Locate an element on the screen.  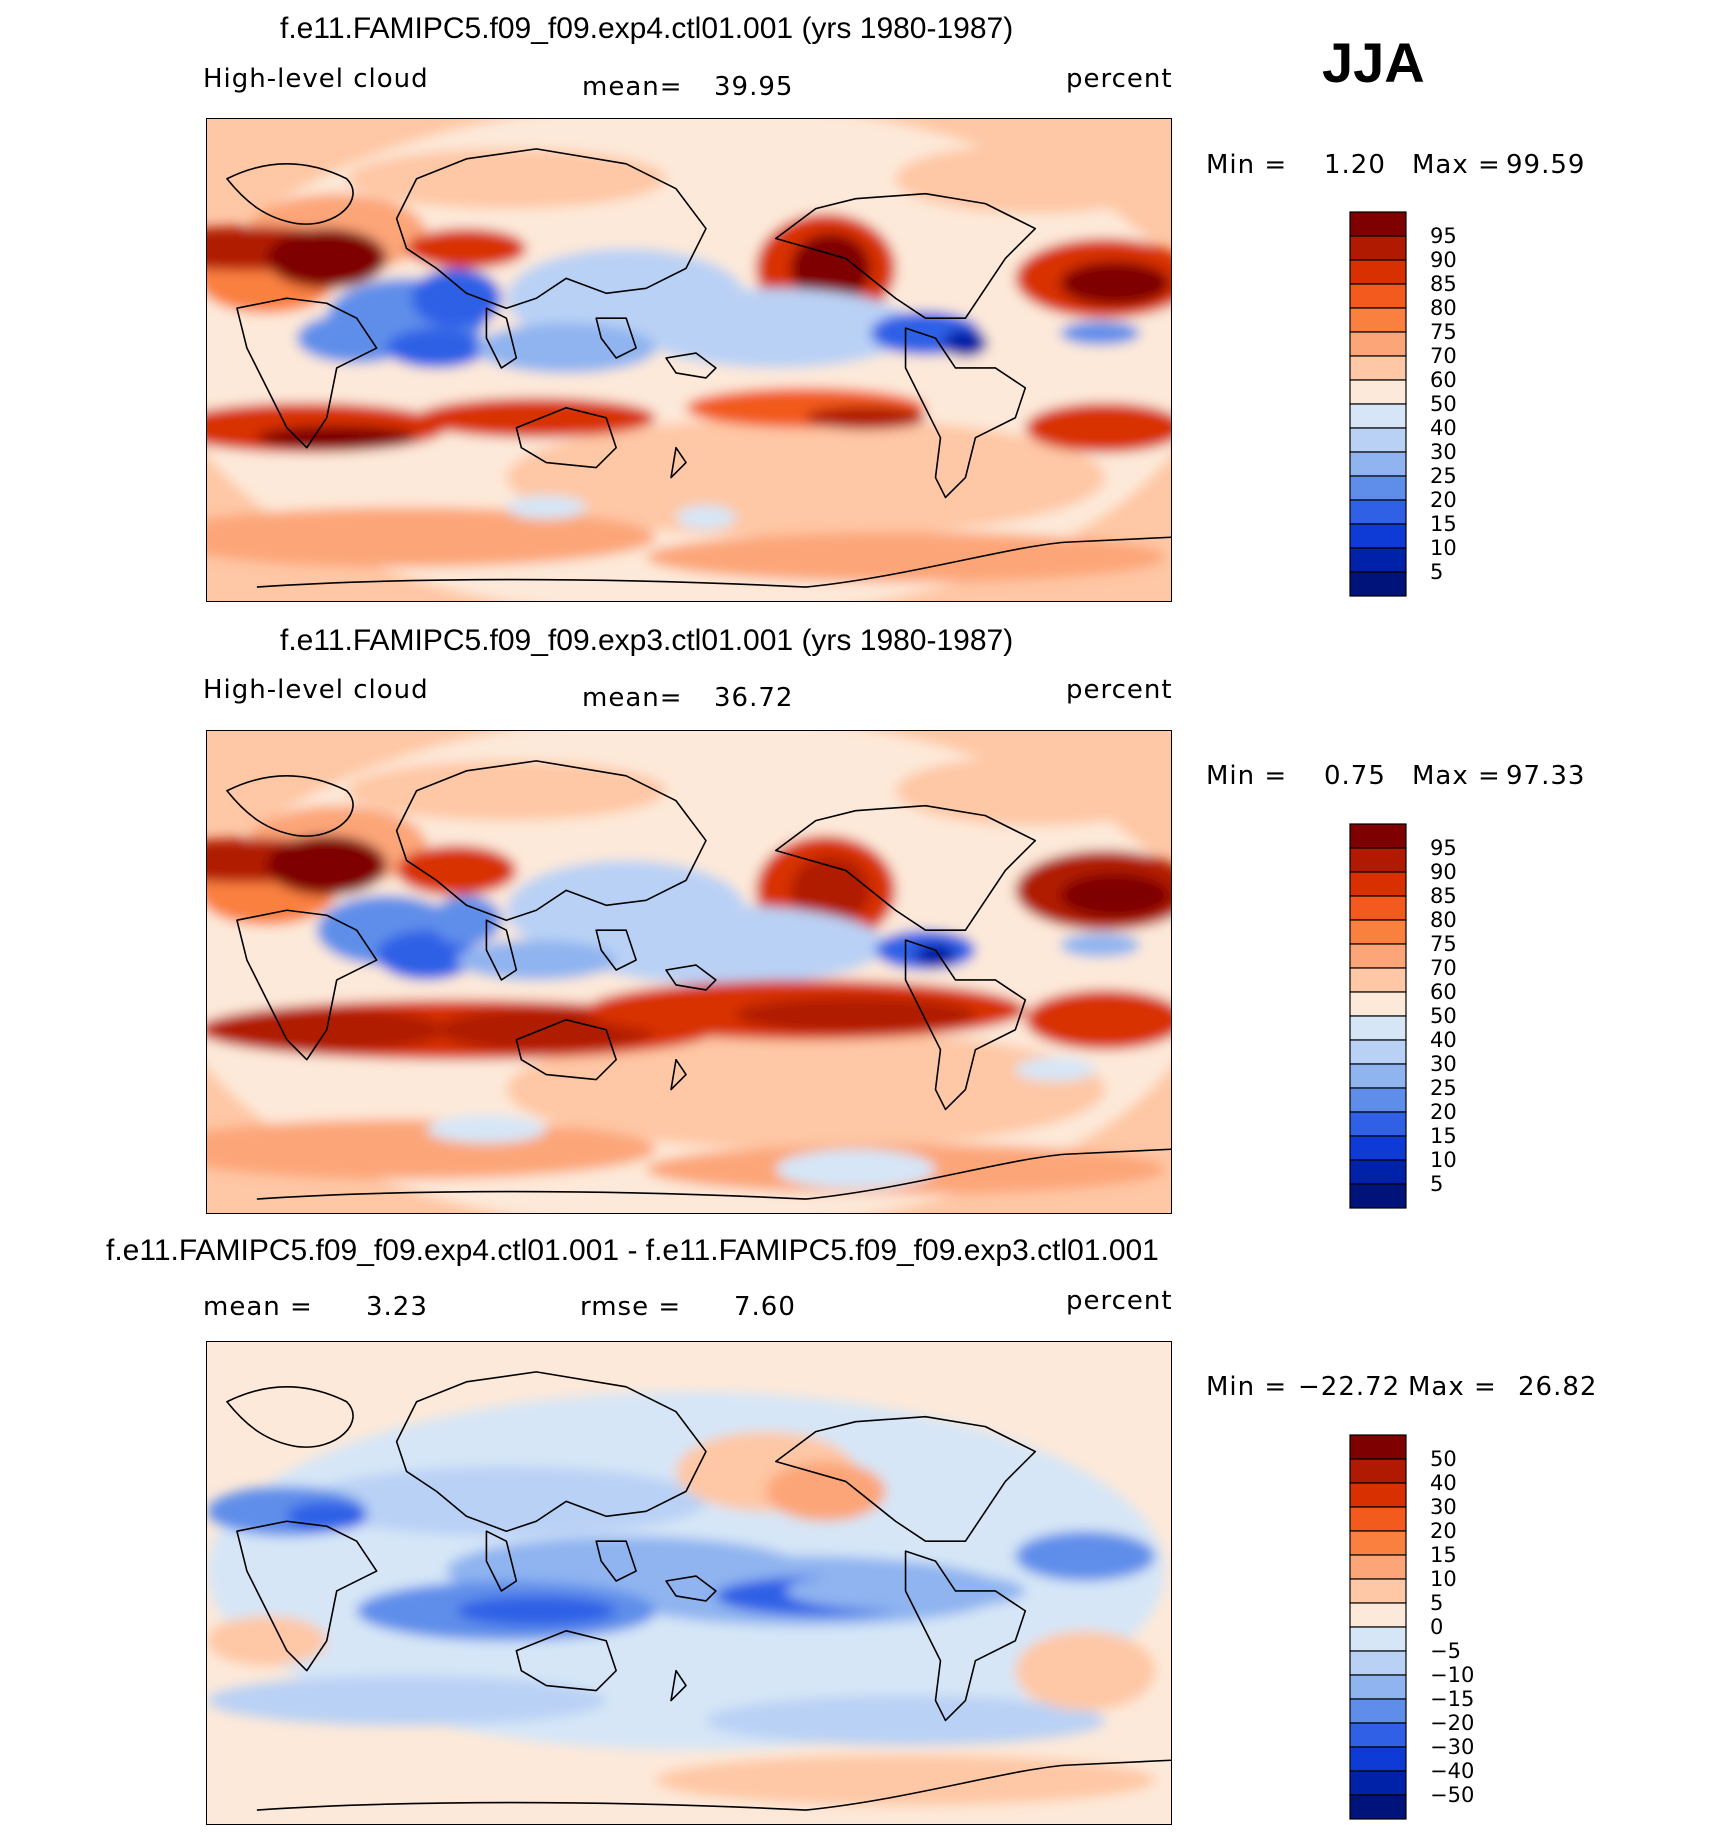
colorbar-tick-label: 15 is located at coordinates (1443, 524).